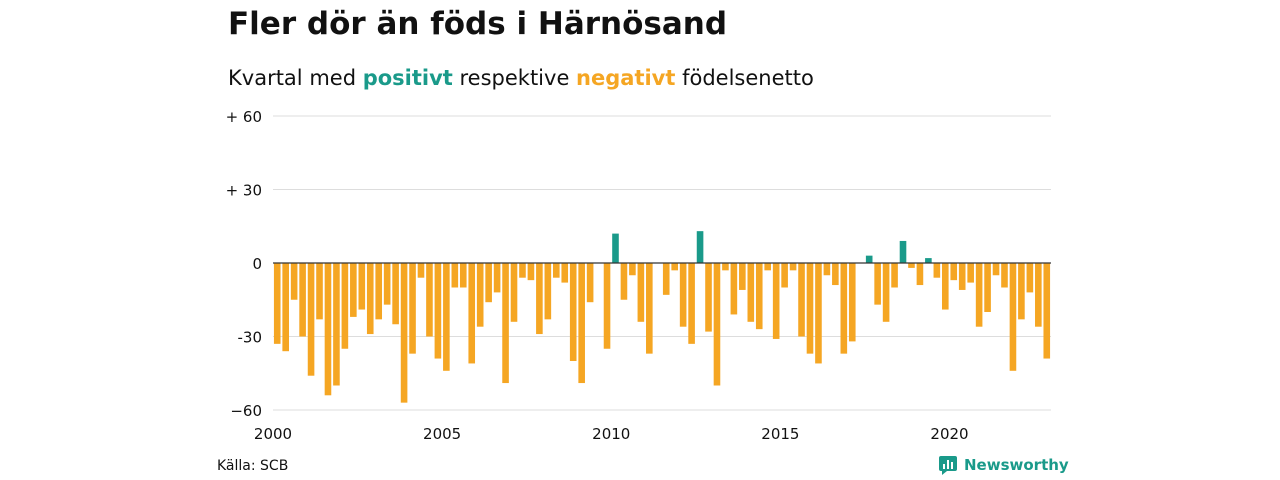 This screenshot has width=1280, height=480. Describe the element at coordinates (295, 78) in the screenshot. I see `subtitle-prefix: Kvartal med` at that location.